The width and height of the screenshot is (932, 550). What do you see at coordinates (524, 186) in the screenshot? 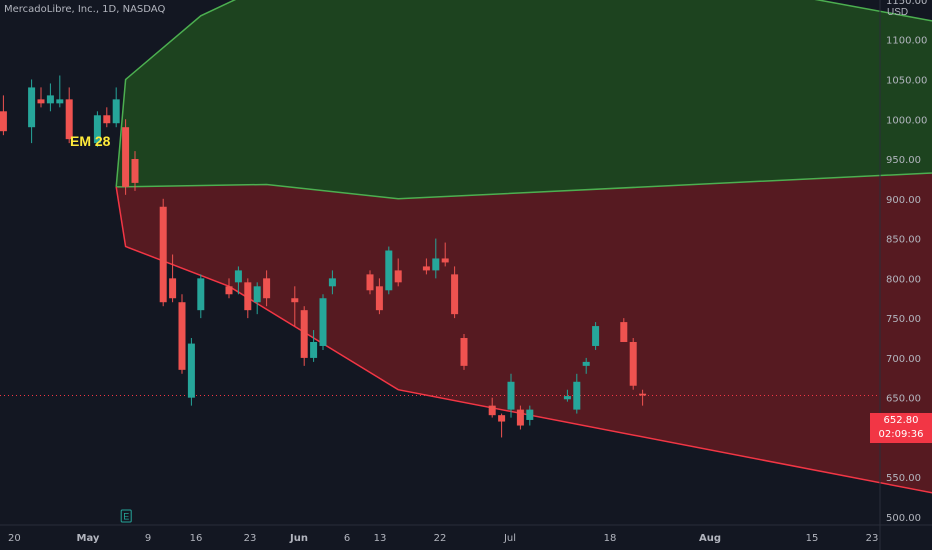
I see `cone-mid-line` at bounding box center [524, 186].